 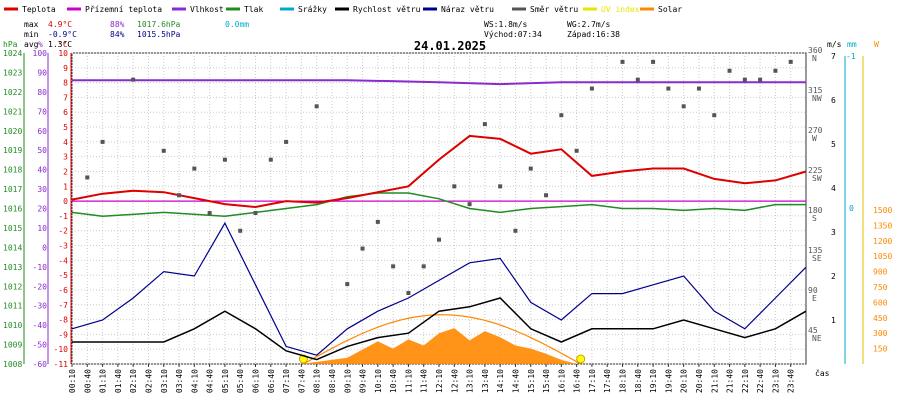 I want to click on tick-ms: 5, so click(x=833, y=144).